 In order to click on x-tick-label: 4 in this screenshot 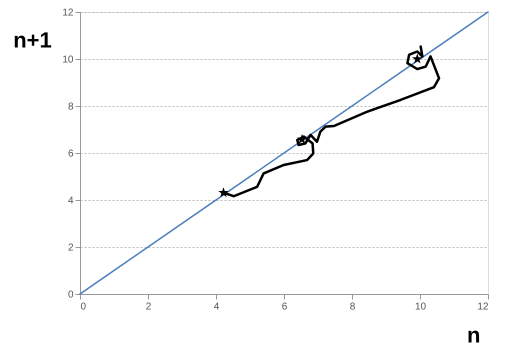, I will do `click(217, 307)`.